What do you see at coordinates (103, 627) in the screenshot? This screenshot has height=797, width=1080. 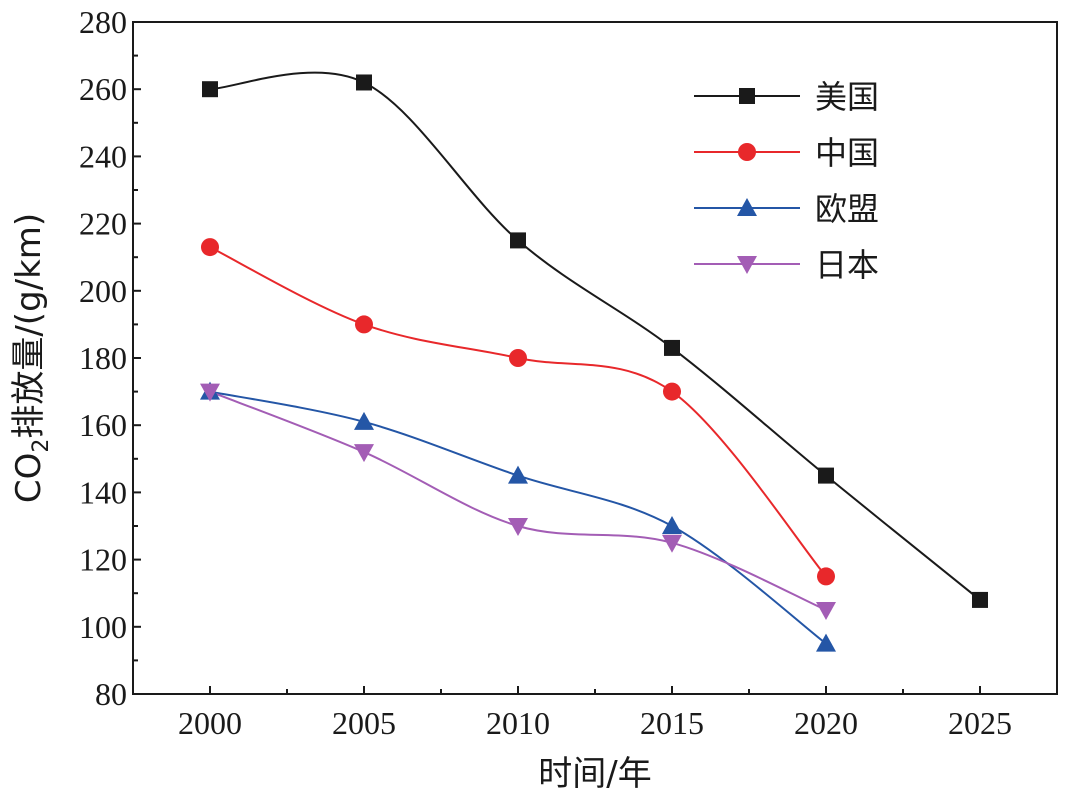 I see `y-tick-label: 100` at bounding box center [103, 627].